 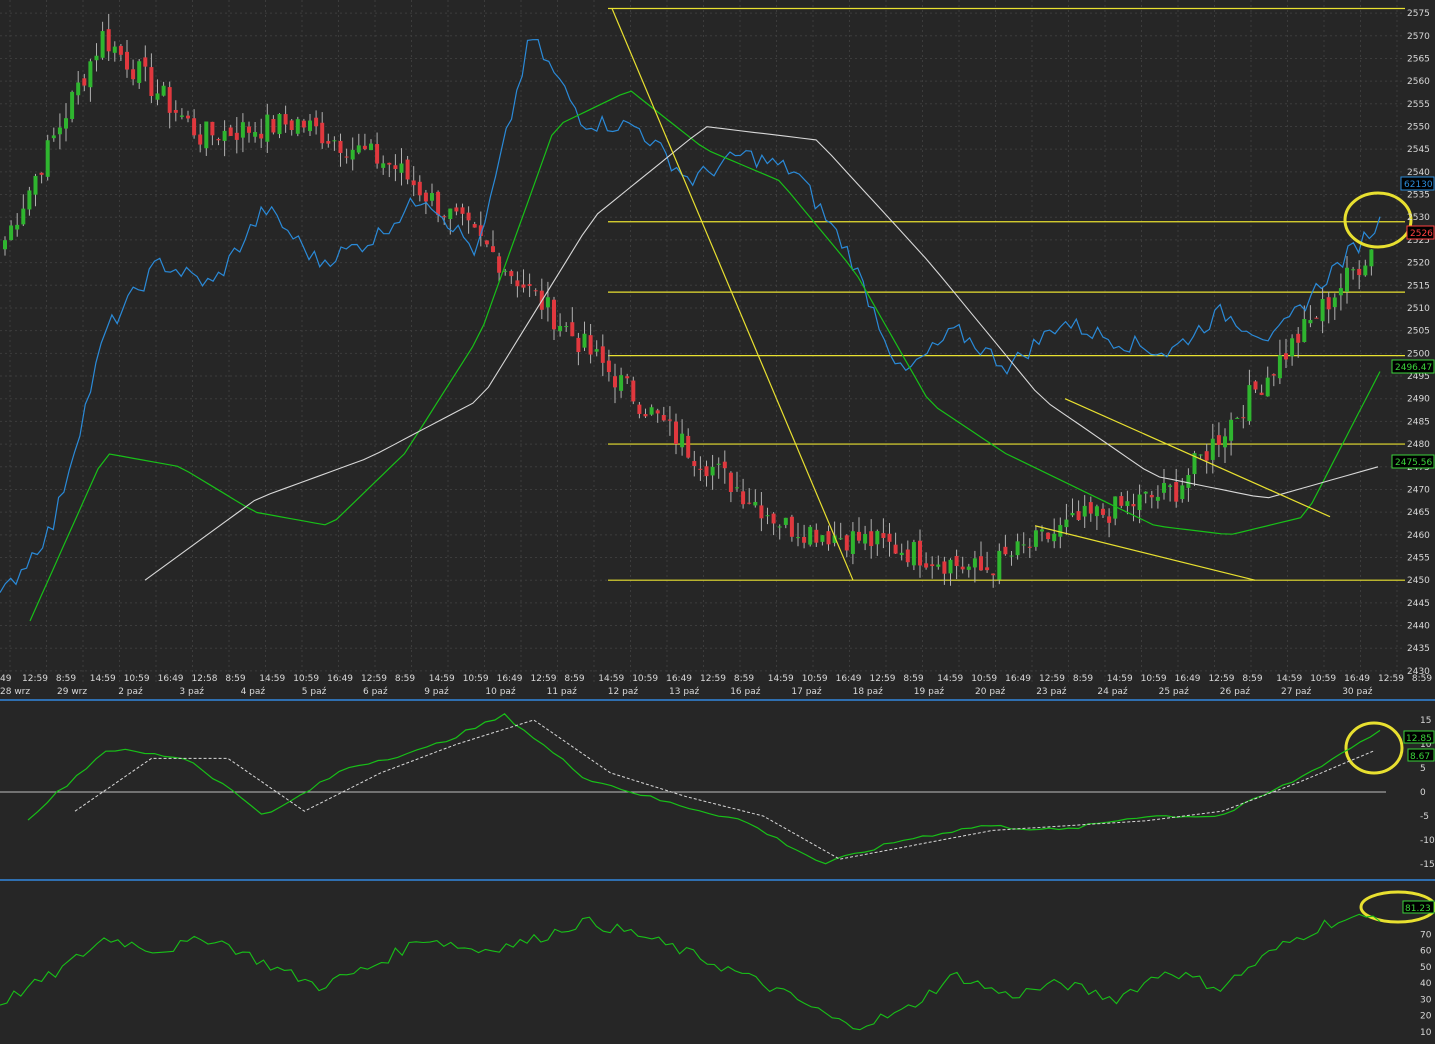 What do you see at coordinates (1418, 627) in the screenshot?
I see `price-tick-label: 2440` at bounding box center [1418, 627].